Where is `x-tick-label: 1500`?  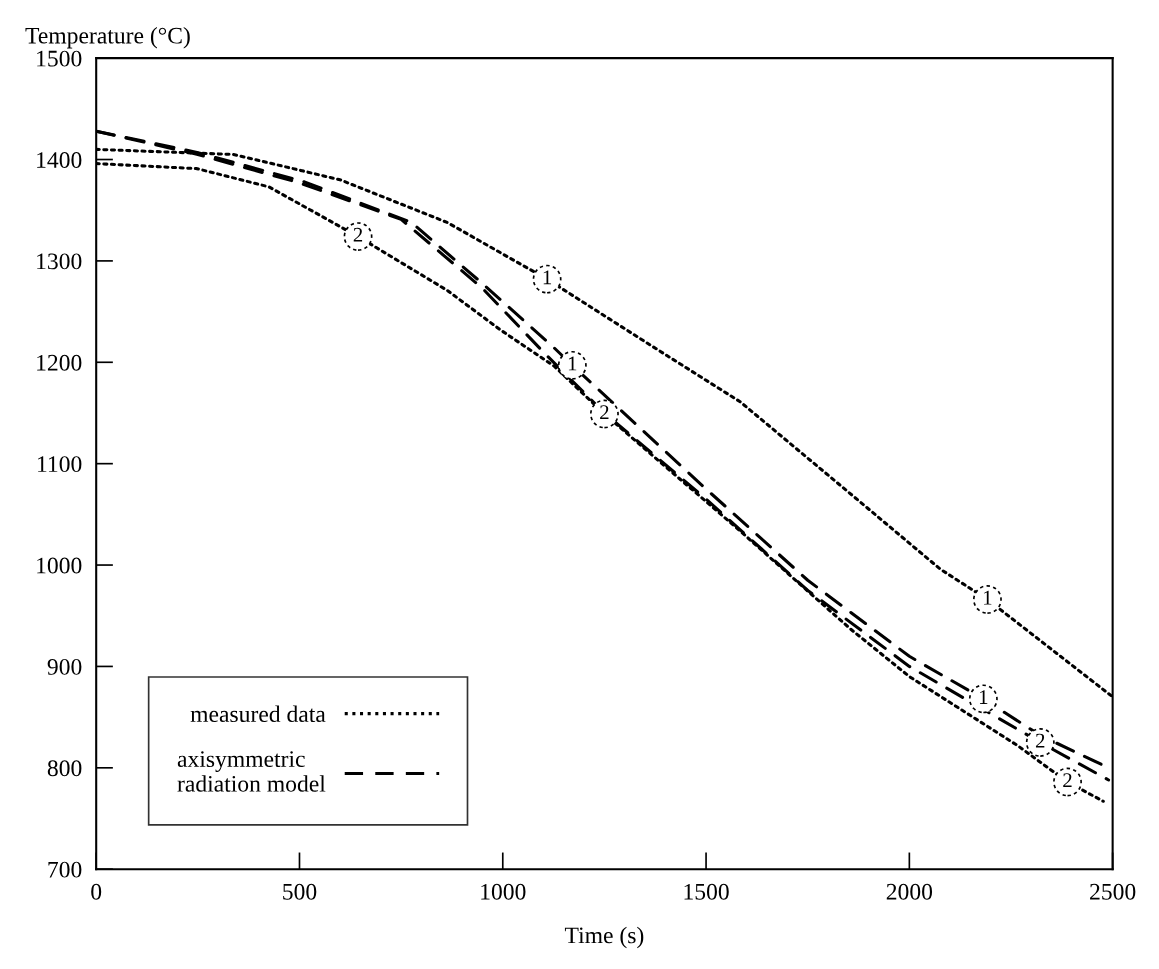
x-tick-label: 1500 is located at coordinates (706, 891).